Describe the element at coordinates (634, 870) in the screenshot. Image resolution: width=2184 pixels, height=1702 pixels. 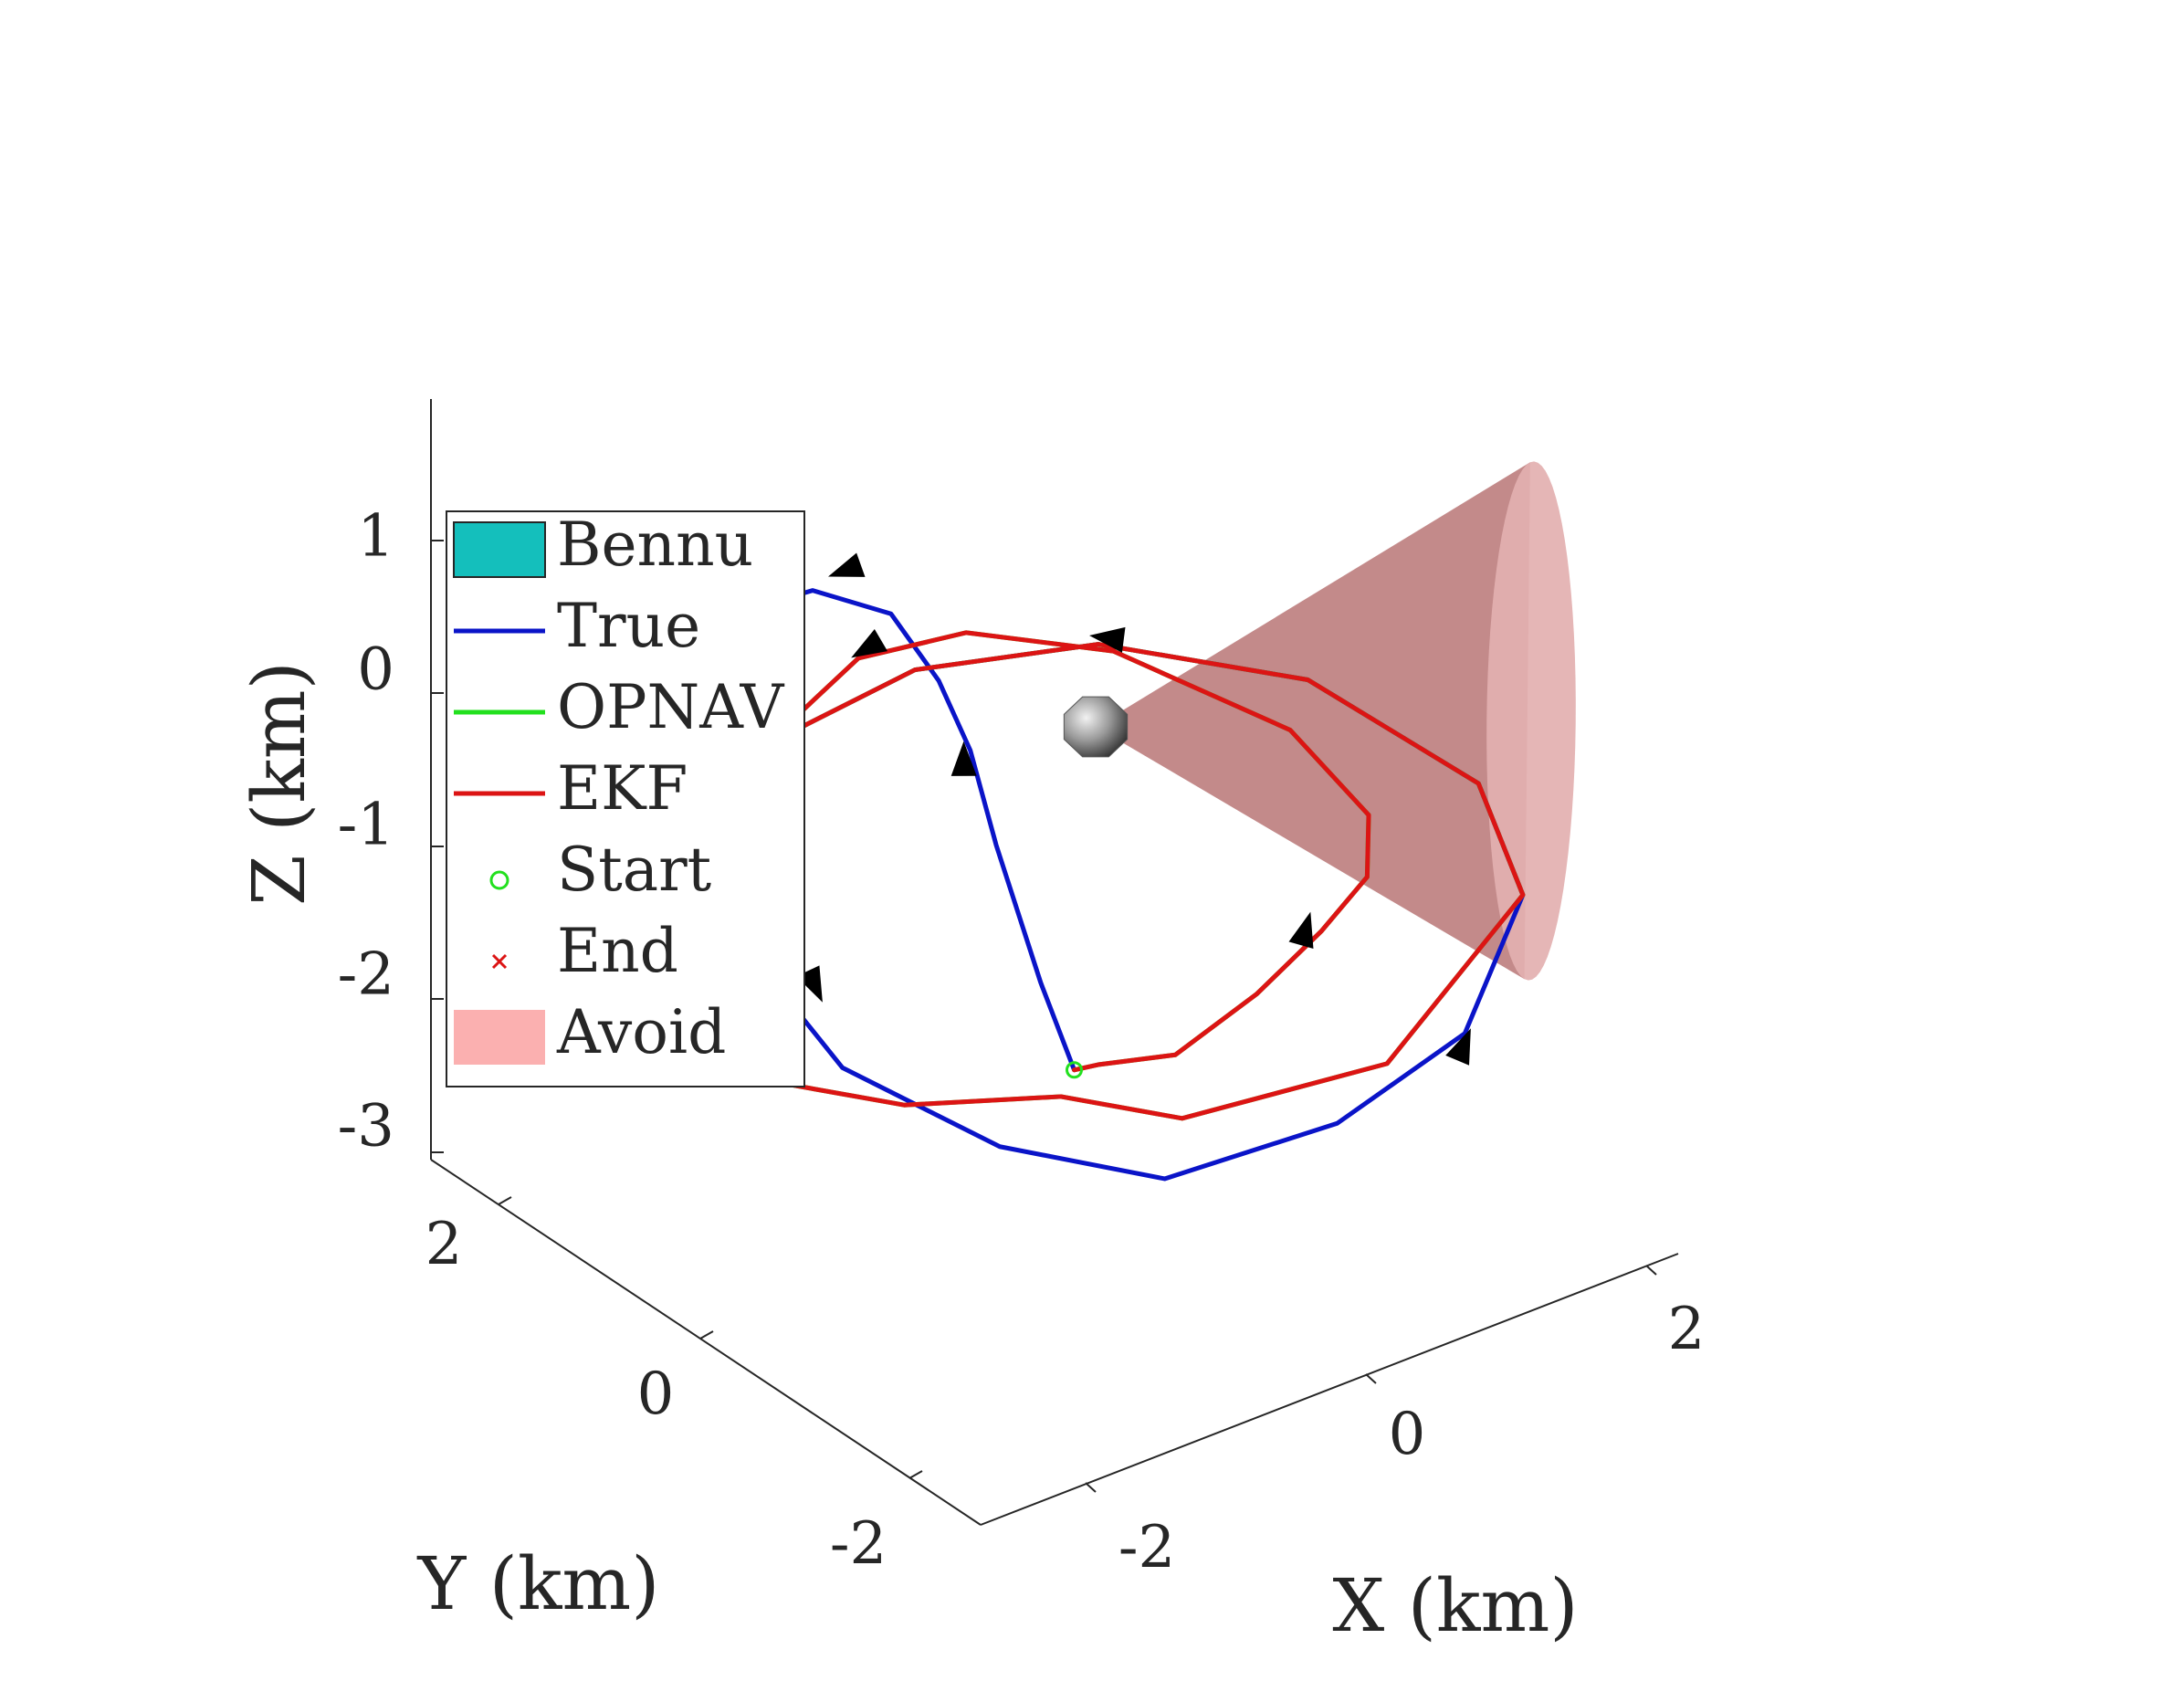
I see `legend-label-start: Start` at that location.